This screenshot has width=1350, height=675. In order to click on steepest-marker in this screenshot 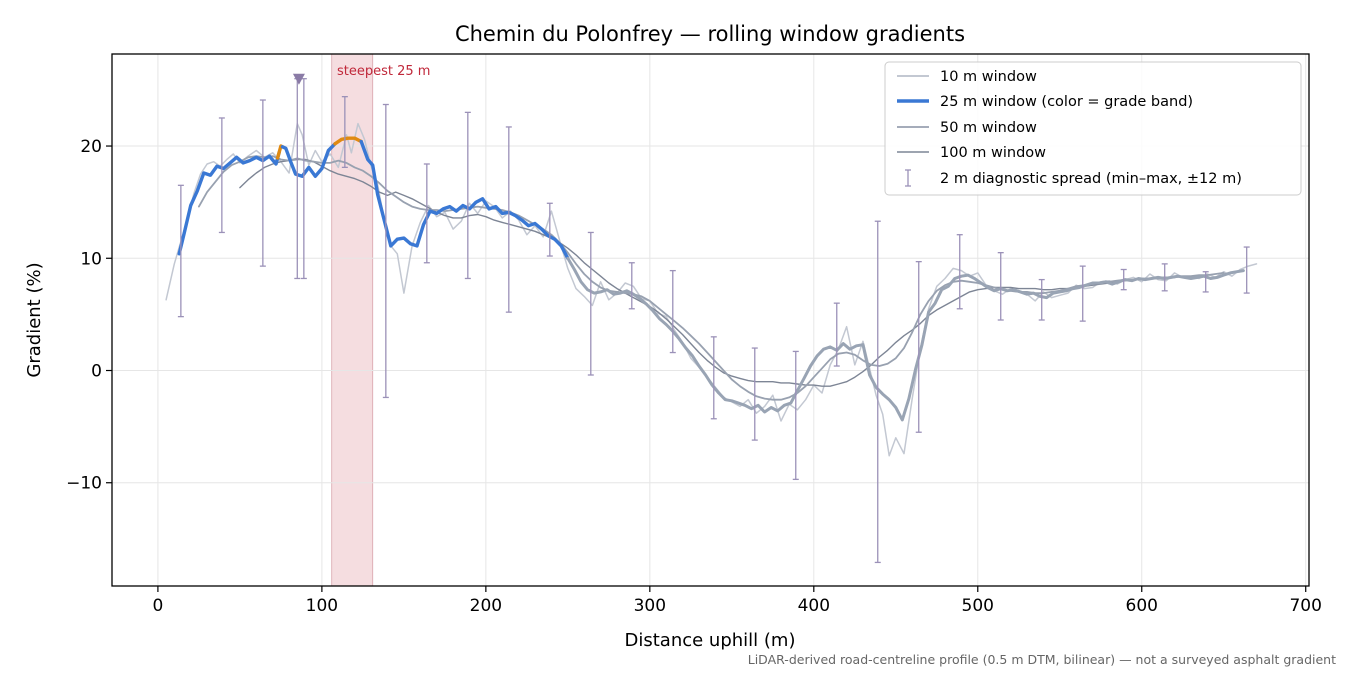, I will do `click(298, 79)`.